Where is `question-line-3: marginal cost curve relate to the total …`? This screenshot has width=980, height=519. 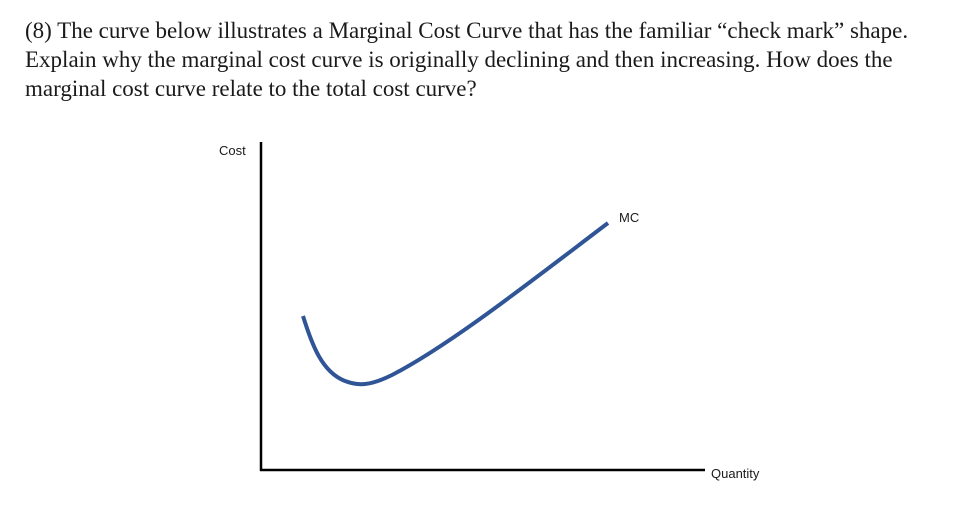 question-line-3: marginal cost curve relate to the total … is located at coordinates (251, 88).